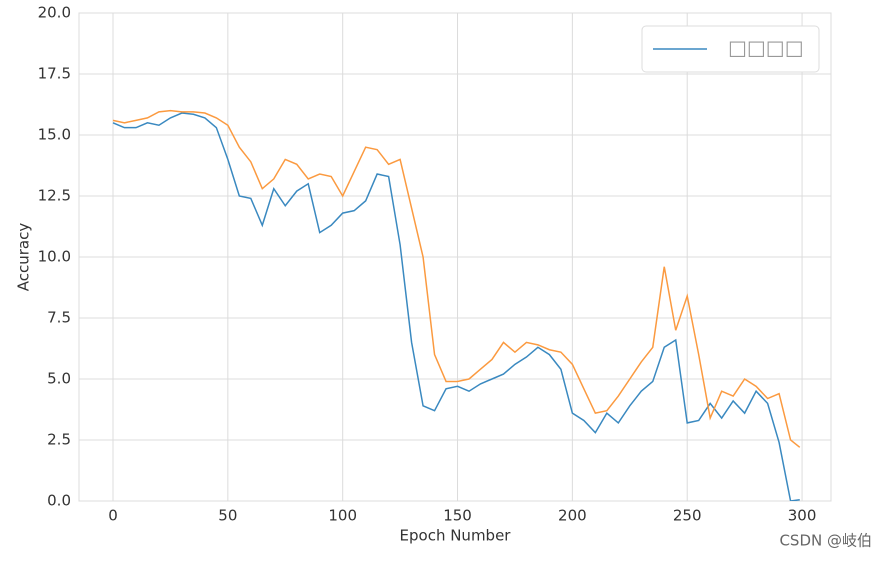  I want to click on y-tick-label: 5.0, so click(59, 379).